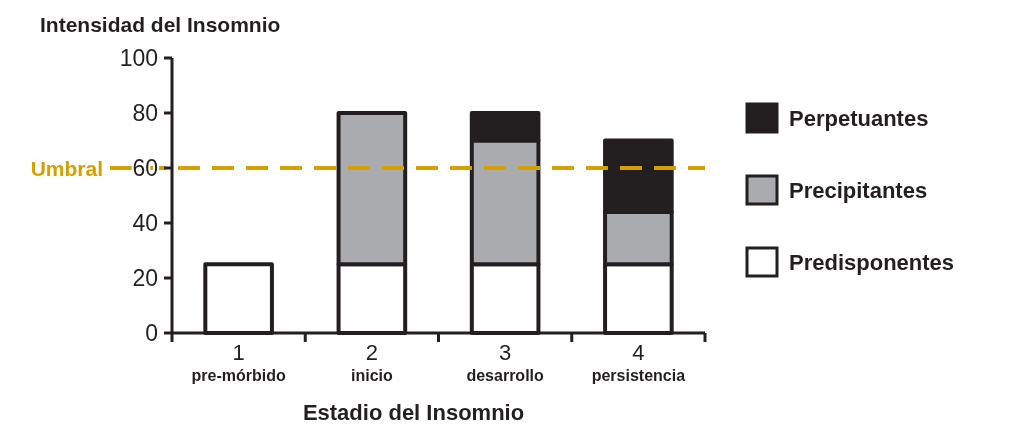 This screenshot has width=1015, height=428. I want to click on y-tick-label: 40, so click(145, 223).